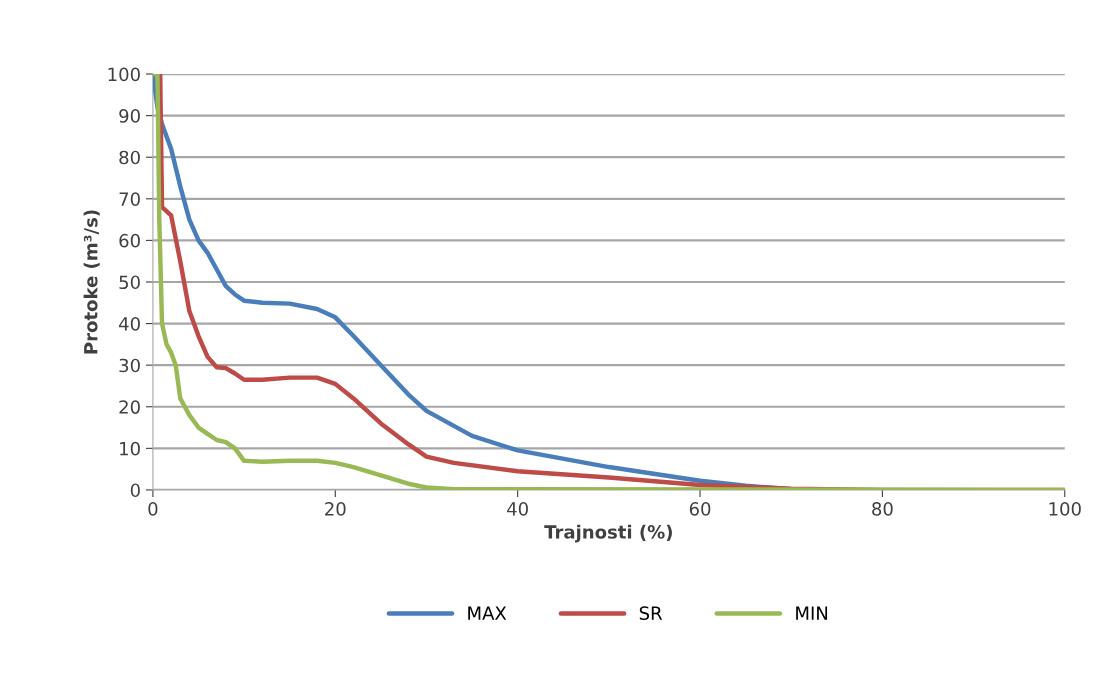 This screenshot has height=673, width=1108. What do you see at coordinates (608, 533) in the screenshot?
I see `x-axis-title: Trajnosti (%)` at bounding box center [608, 533].